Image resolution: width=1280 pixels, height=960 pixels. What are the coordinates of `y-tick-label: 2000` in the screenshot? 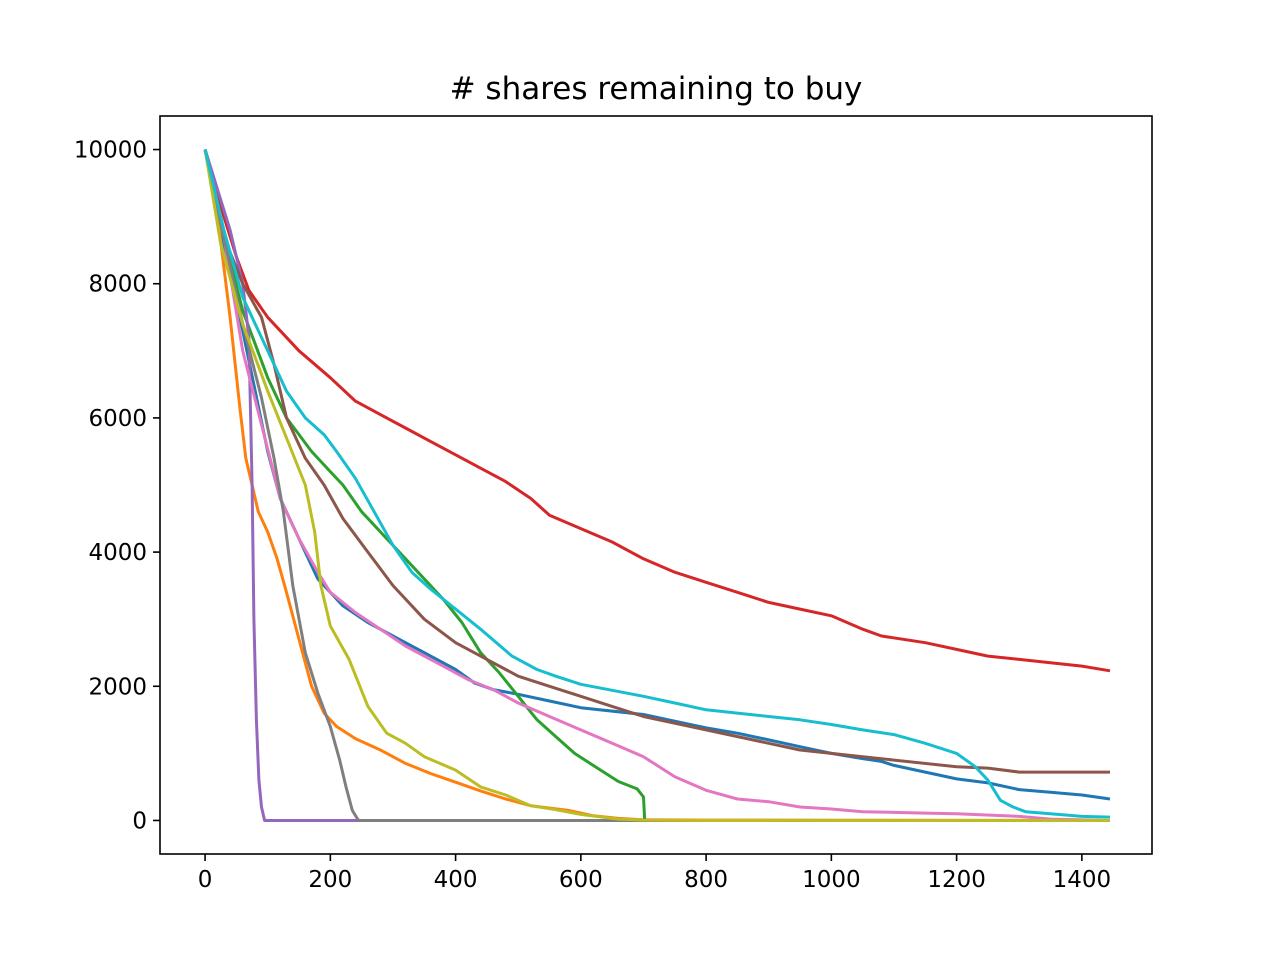 It's located at (117, 687).